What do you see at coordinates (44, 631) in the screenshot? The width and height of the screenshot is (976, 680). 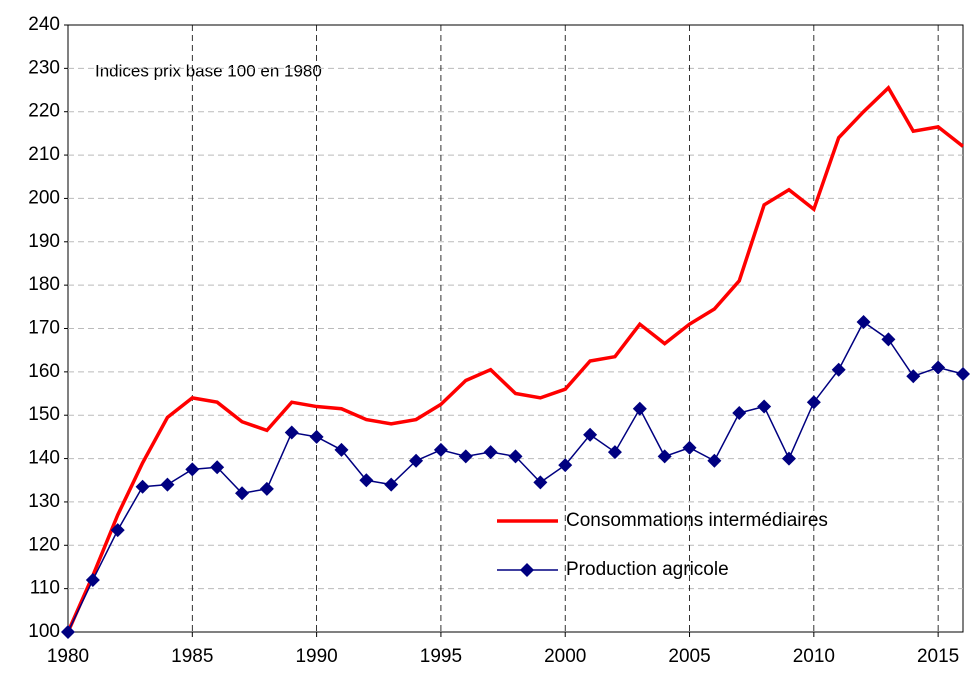 I see `y-tick-label: 100` at bounding box center [44, 631].